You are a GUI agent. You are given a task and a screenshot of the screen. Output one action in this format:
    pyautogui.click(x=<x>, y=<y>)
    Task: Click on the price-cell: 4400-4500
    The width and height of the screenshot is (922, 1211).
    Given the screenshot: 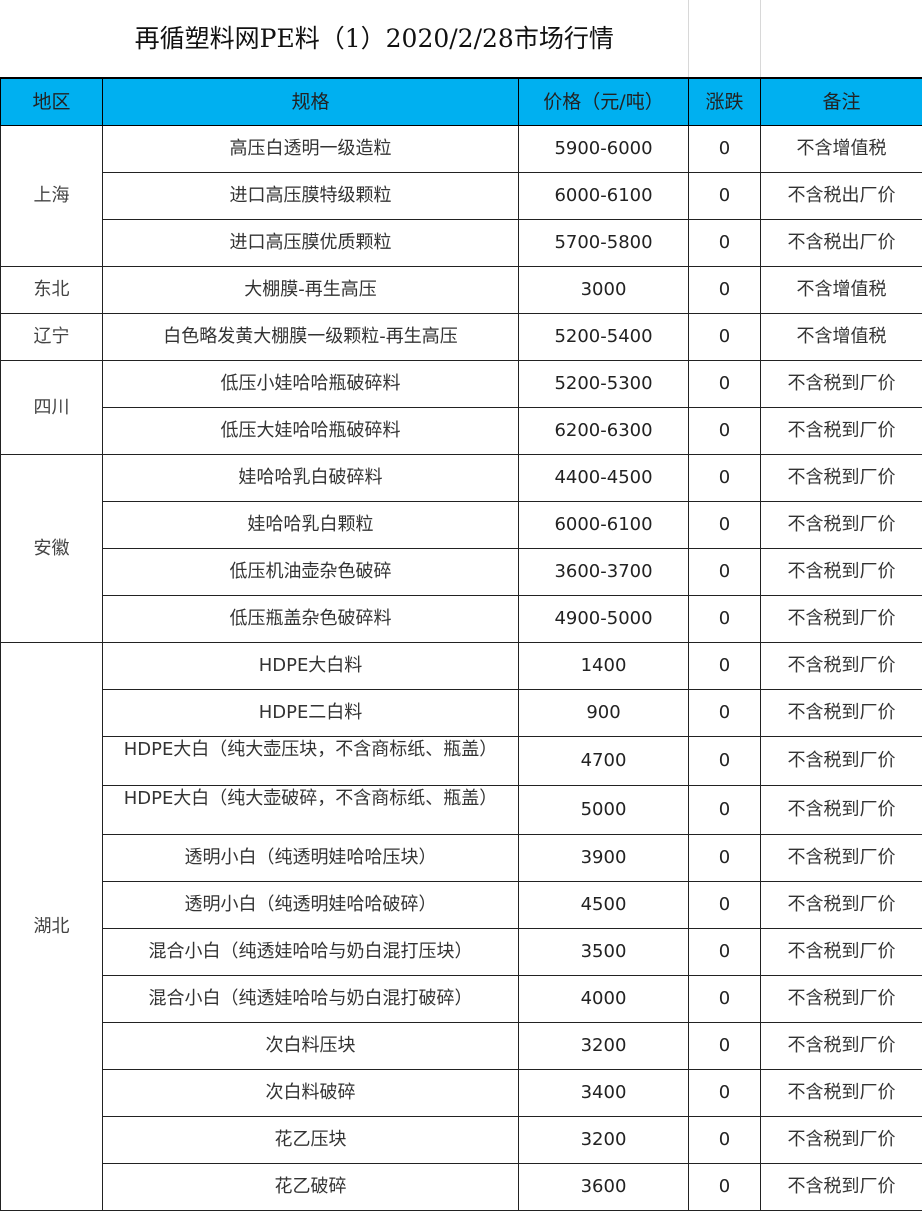 What is the action you would take?
    pyautogui.click(x=604, y=478)
    